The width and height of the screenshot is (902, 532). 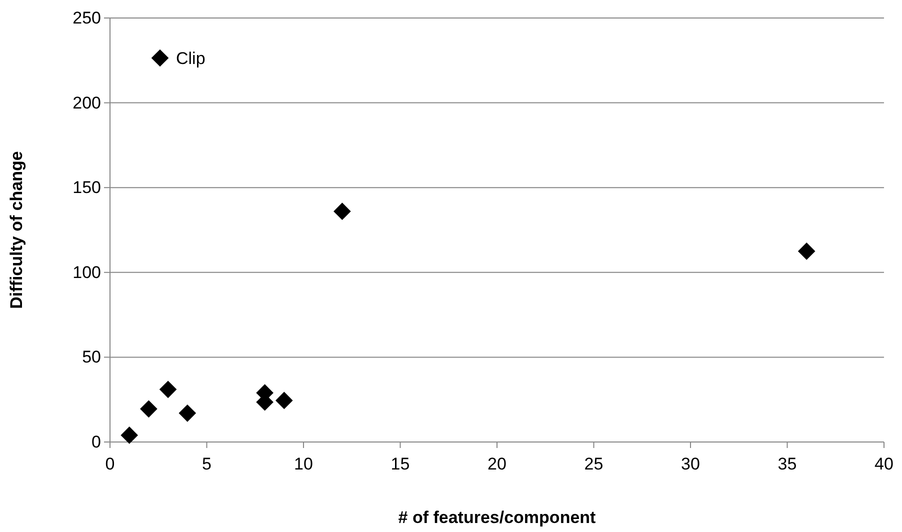 I want to click on x-tick-label: 25, so click(x=594, y=464).